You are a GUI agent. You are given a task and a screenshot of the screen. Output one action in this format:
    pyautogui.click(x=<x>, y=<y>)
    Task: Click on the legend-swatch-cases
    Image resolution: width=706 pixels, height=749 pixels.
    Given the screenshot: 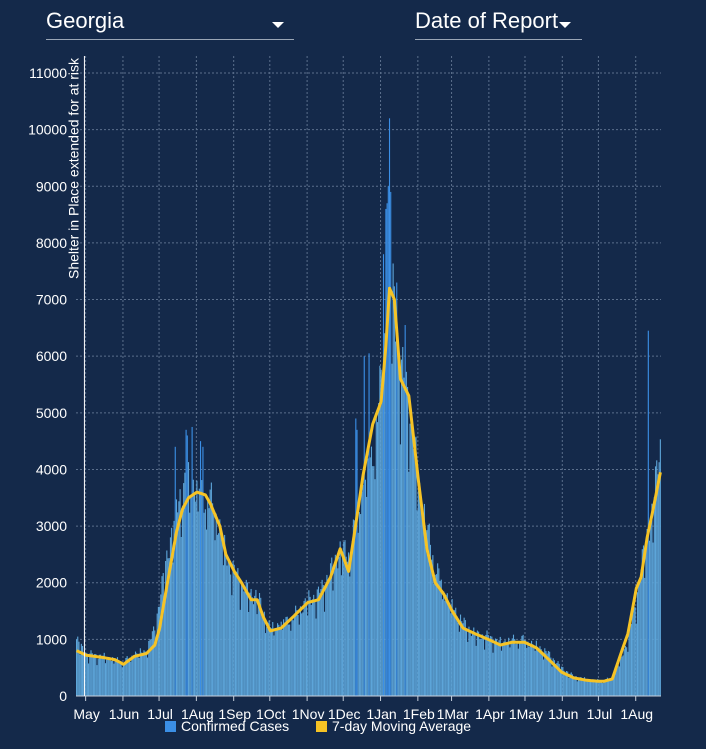 What is the action you would take?
    pyautogui.click(x=170, y=726)
    